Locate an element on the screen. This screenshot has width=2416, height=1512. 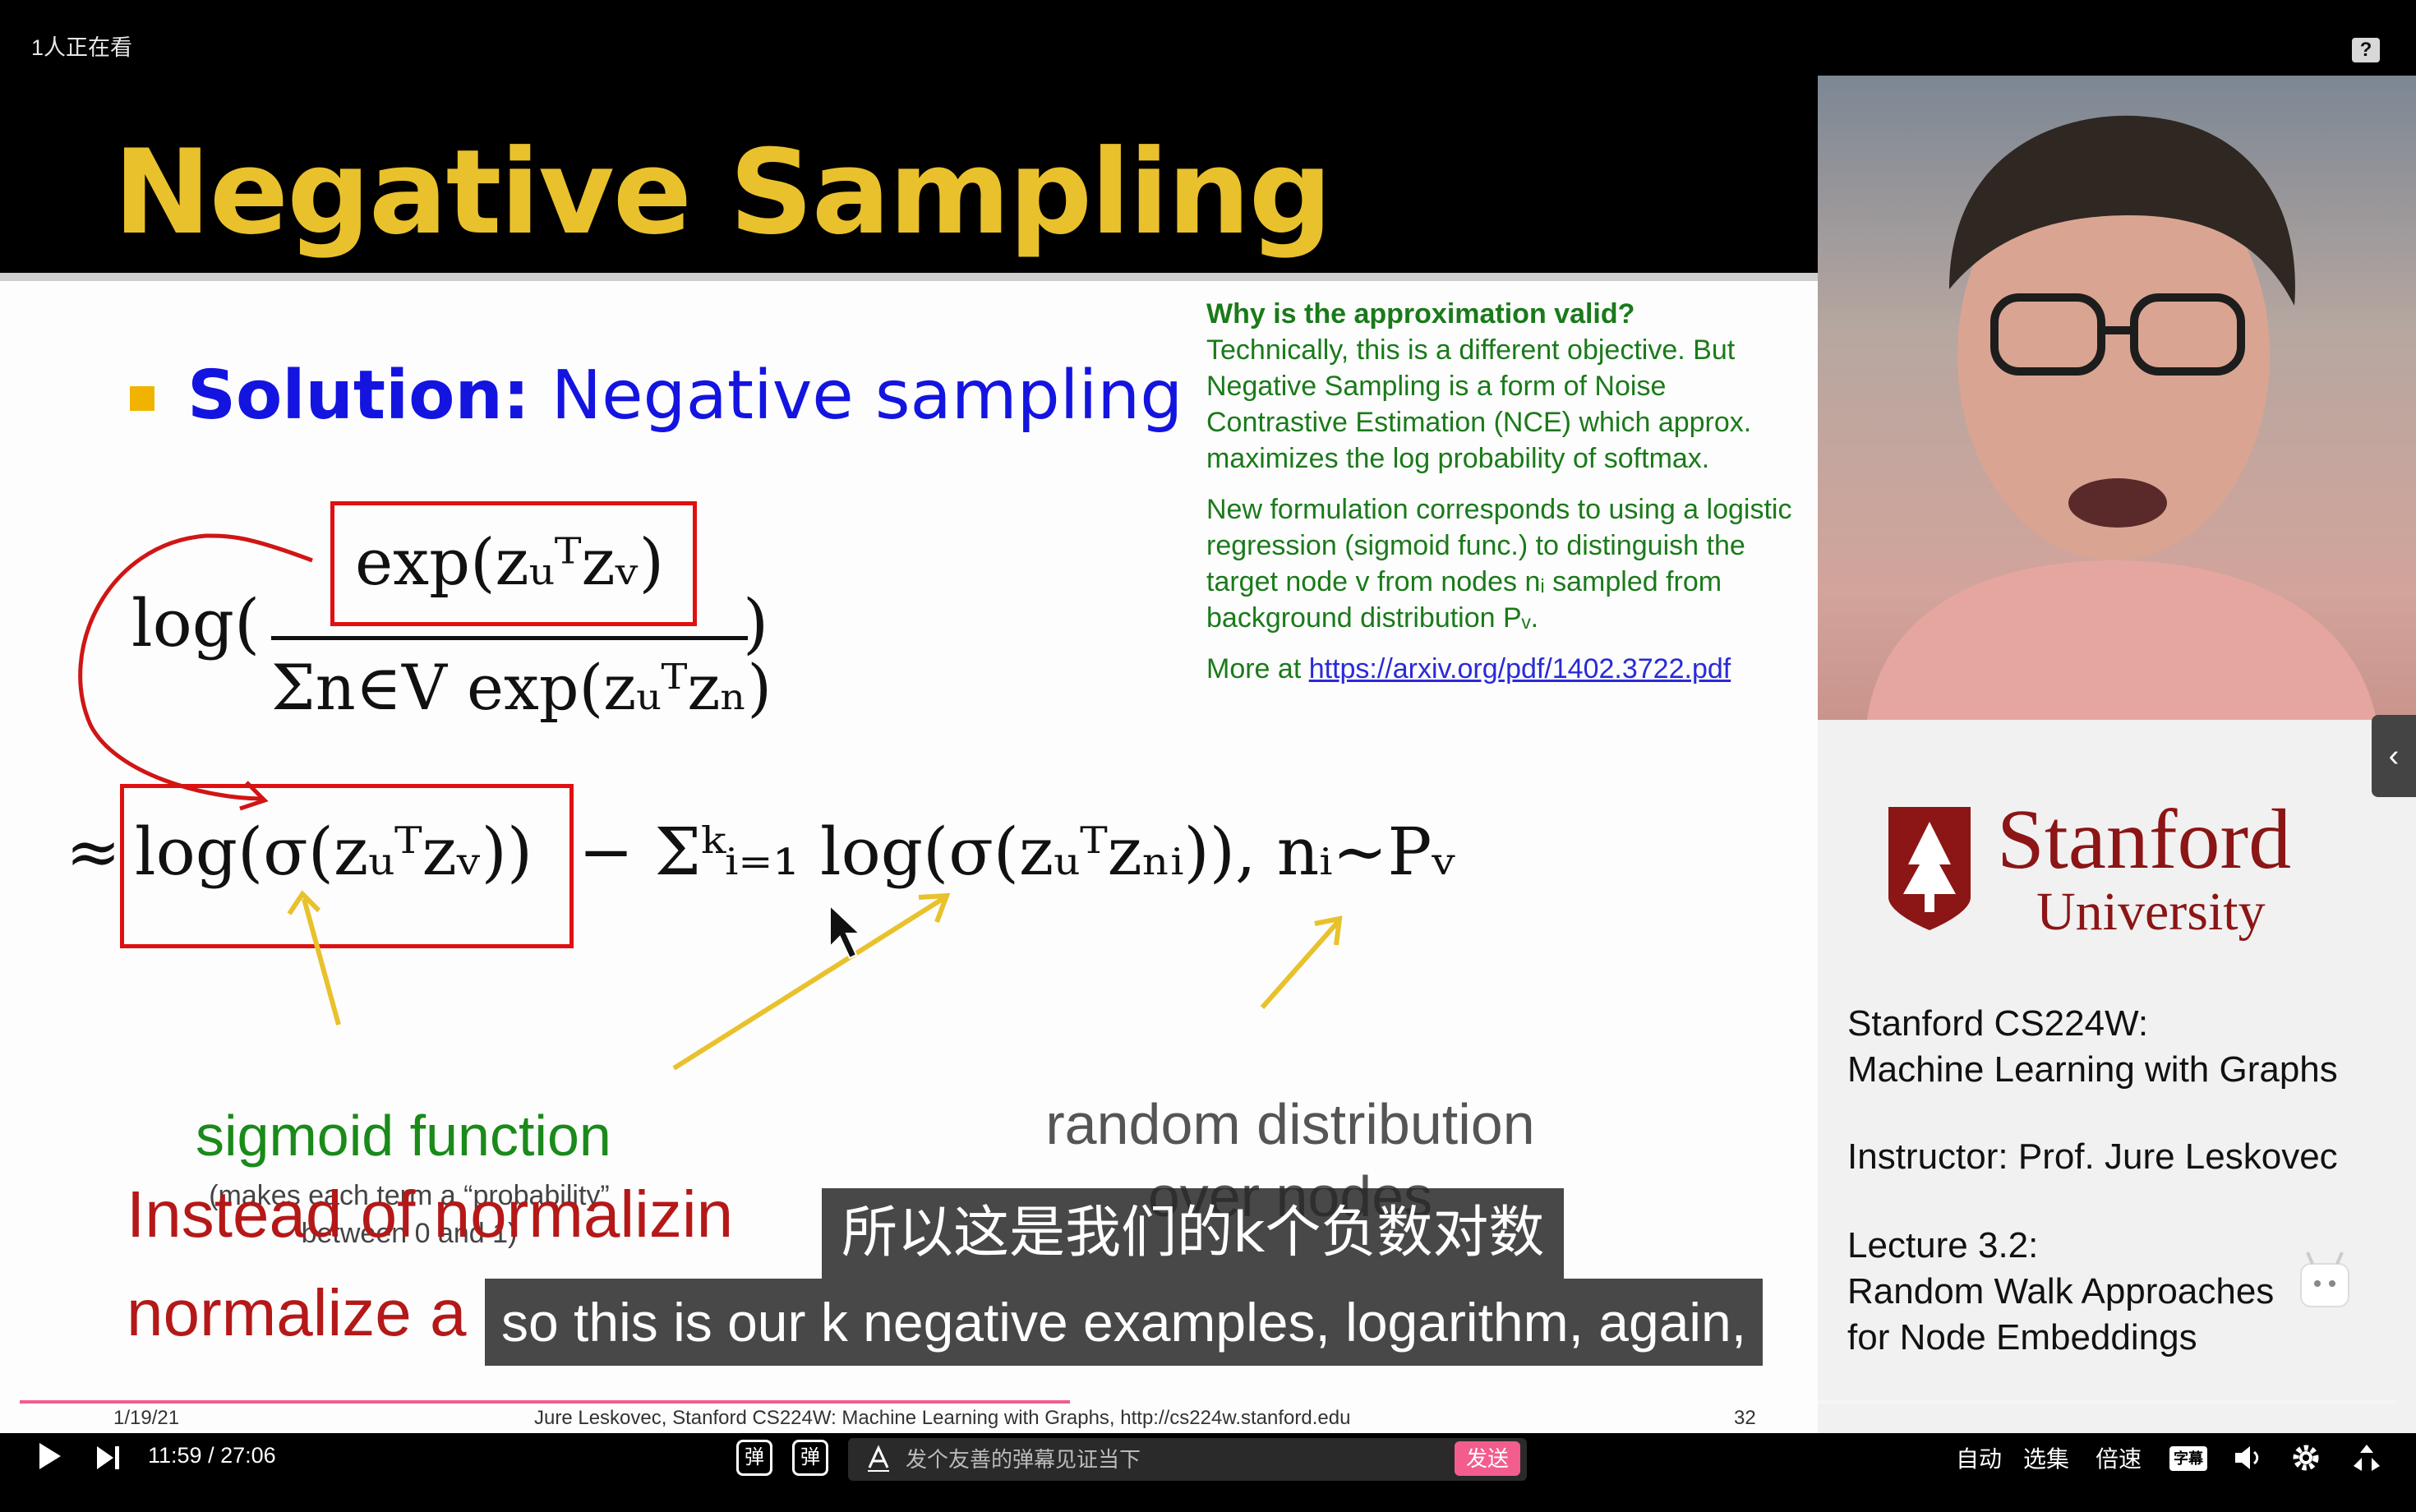
stanford-wordmark: Stanford is located at coordinates (2145, 840).